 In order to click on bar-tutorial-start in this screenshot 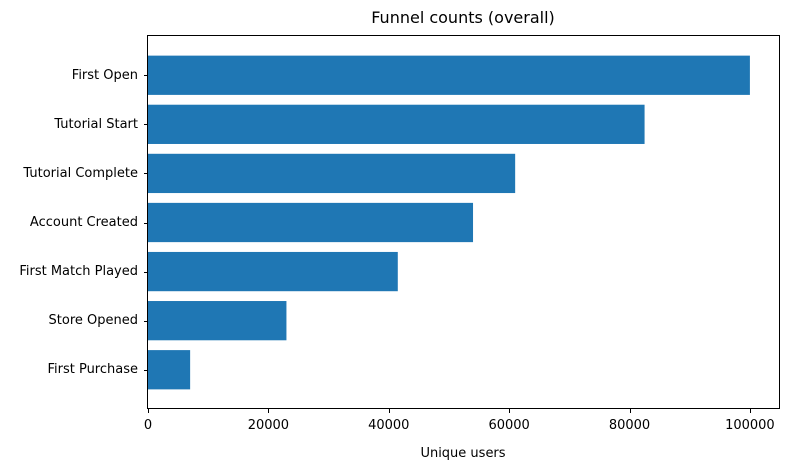, I will do `click(396, 124)`.